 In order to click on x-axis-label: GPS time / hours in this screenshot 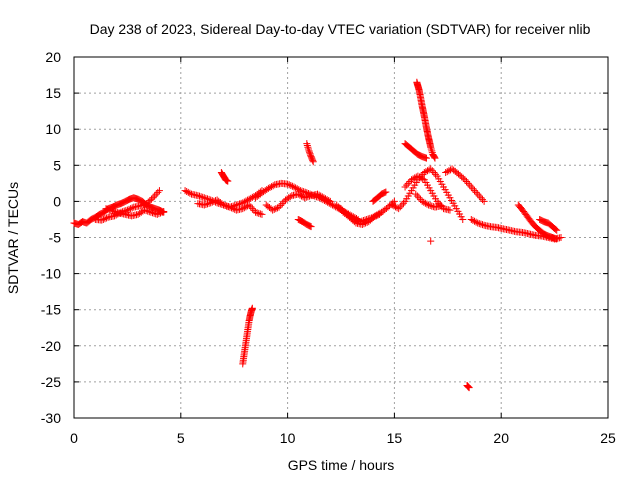, I will do `click(341, 465)`.